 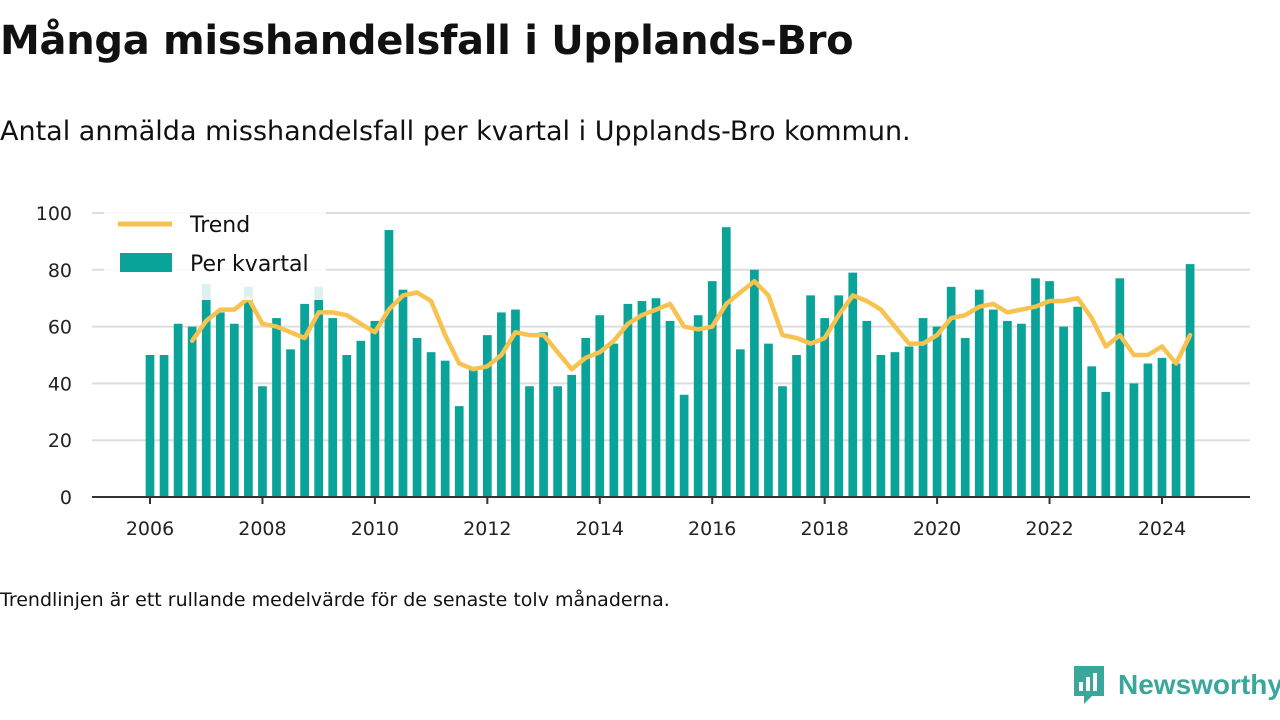 What do you see at coordinates (54, 214) in the screenshot?
I see `y-tick-label: 100` at bounding box center [54, 214].